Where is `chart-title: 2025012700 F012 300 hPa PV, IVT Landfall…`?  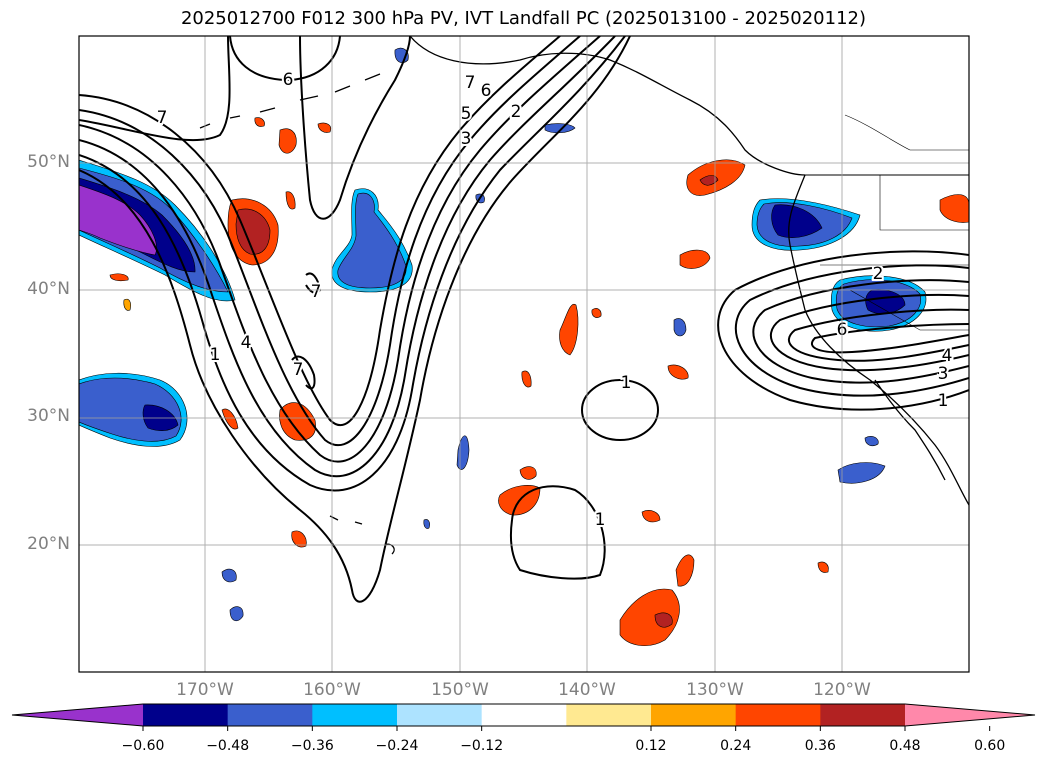
chart-title: 2025012700 F012 300 hPa PV, IVT Landfall… is located at coordinates (523, 18).